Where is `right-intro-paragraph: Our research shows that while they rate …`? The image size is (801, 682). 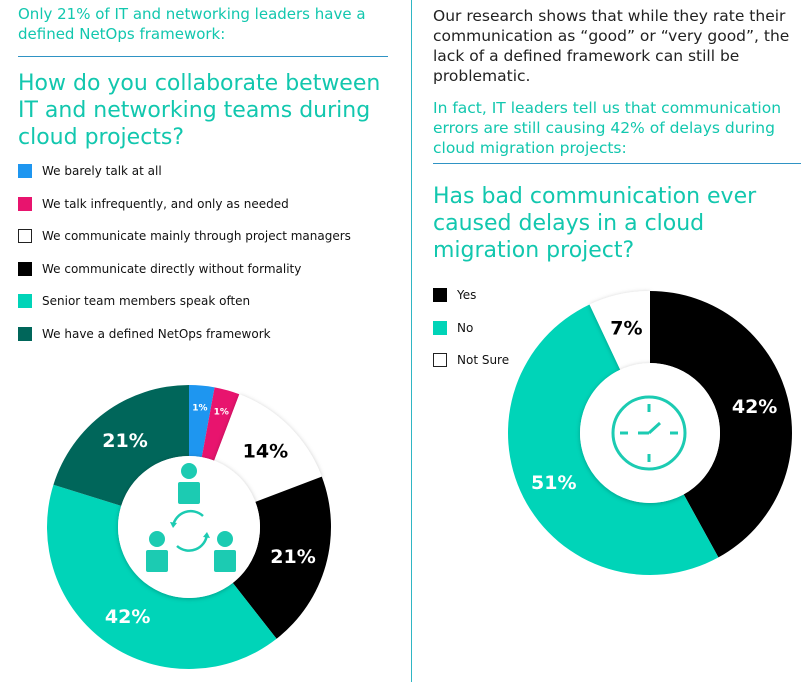 right-intro-paragraph: Our research shows that while they rate … is located at coordinates (611, 46).